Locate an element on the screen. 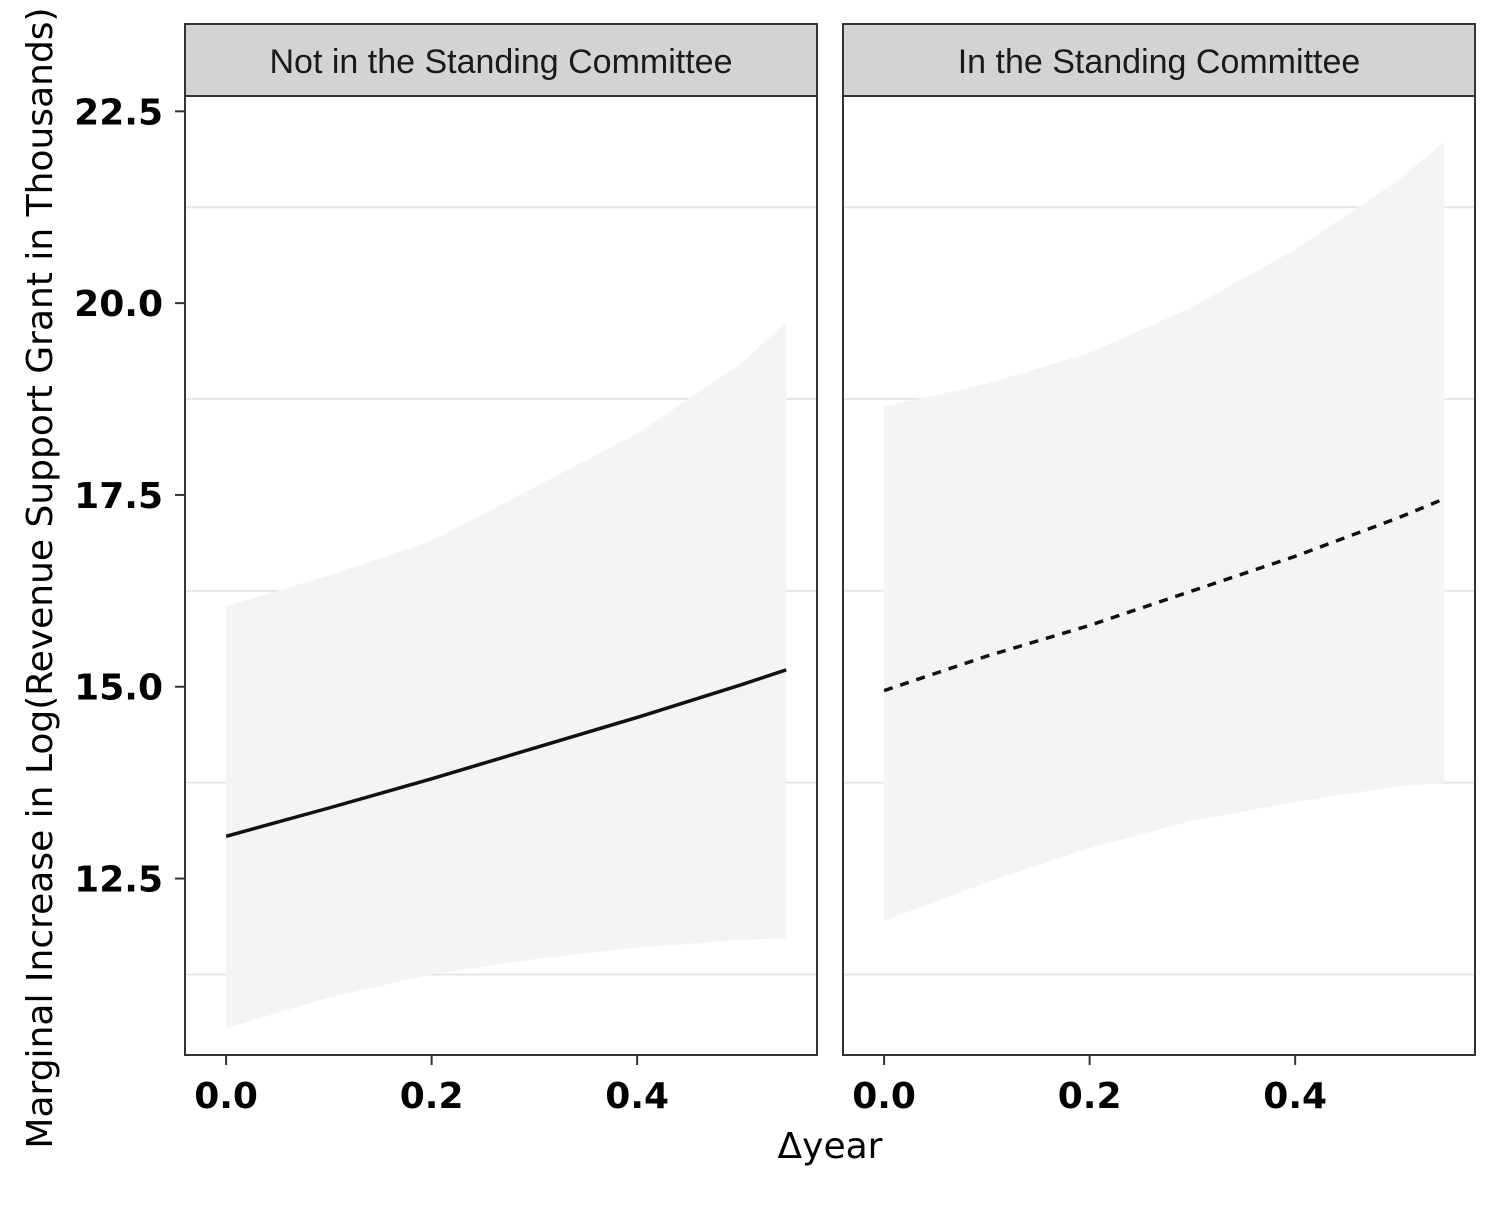 This screenshot has width=1500, height=1205. y-tick-label: 20.0 is located at coordinates (118, 304).